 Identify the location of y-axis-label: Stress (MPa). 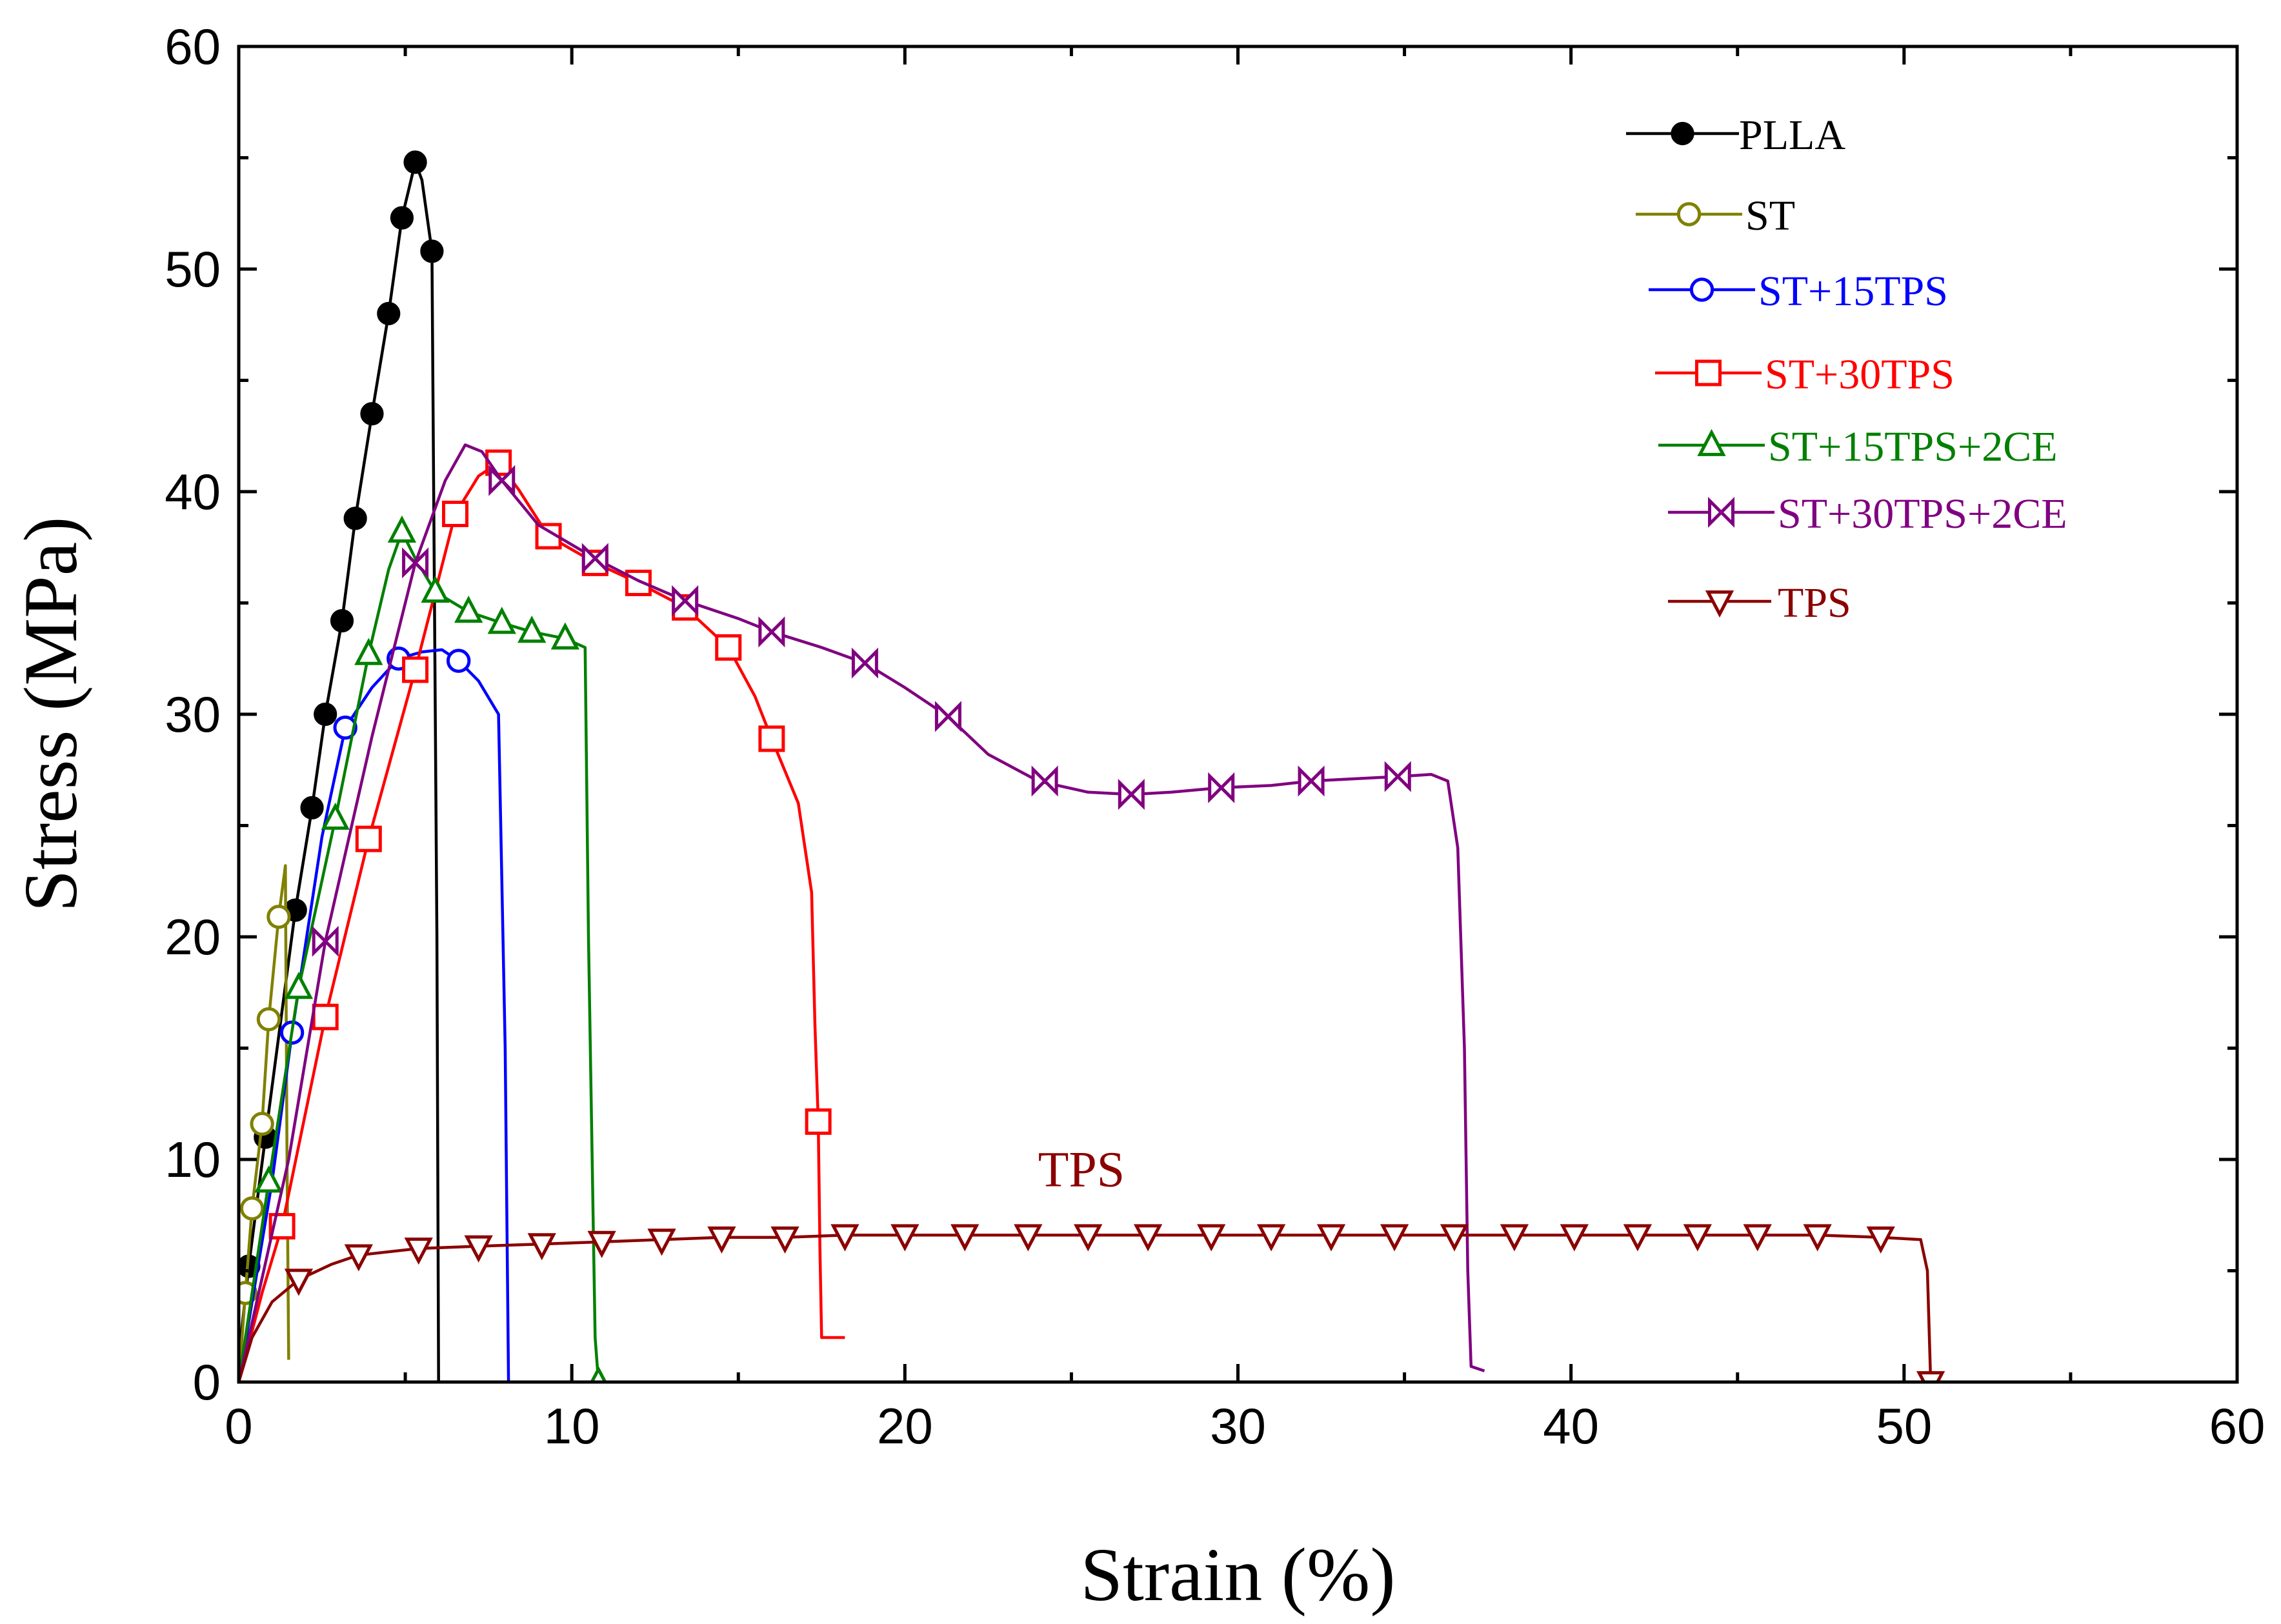
(50, 714).